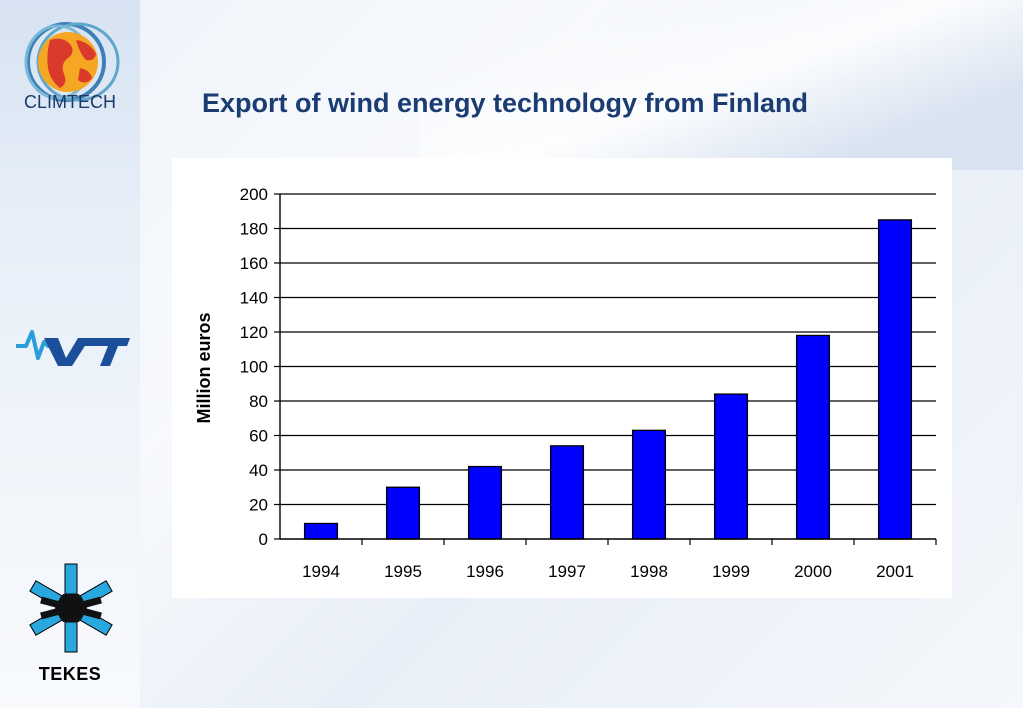 This screenshot has width=1023, height=708. What do you see at coordinates (258, 505) in the screenshot?
I see `y-tick-label: 20` at bounding box center [258, 505].